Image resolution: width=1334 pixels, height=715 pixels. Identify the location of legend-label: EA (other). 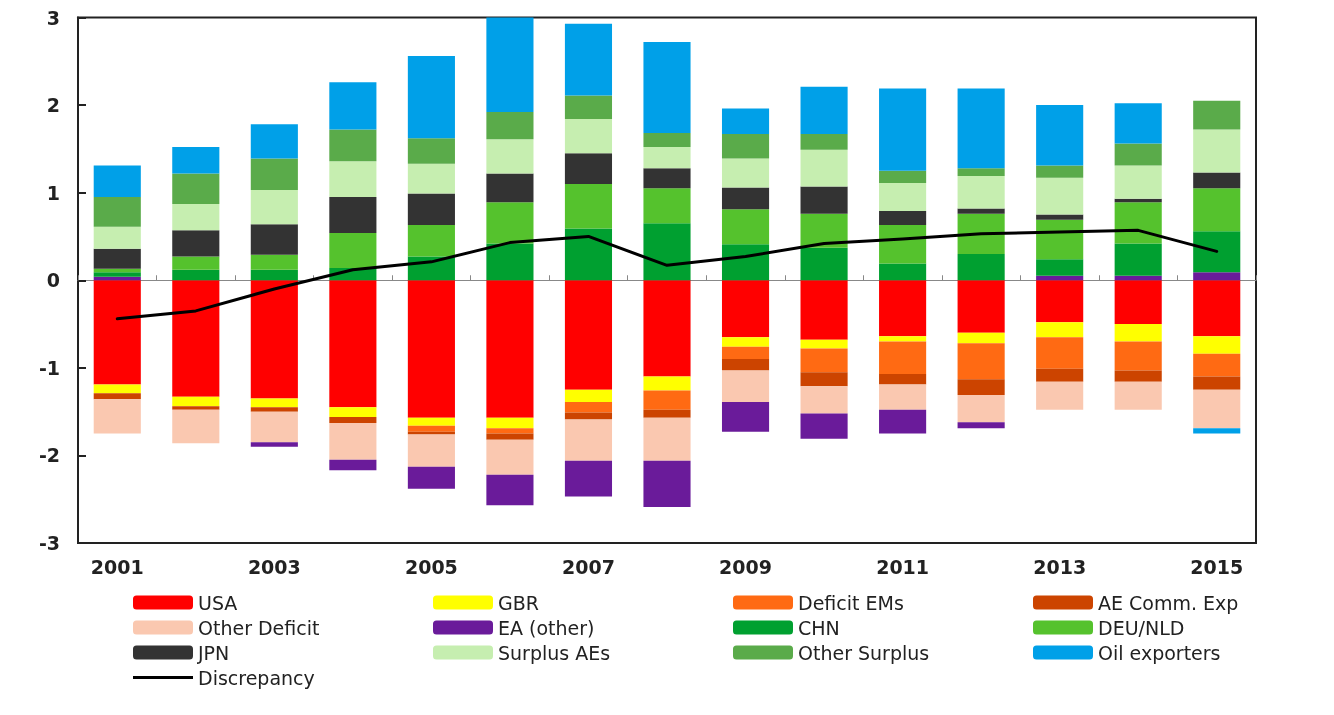
(546, 627).